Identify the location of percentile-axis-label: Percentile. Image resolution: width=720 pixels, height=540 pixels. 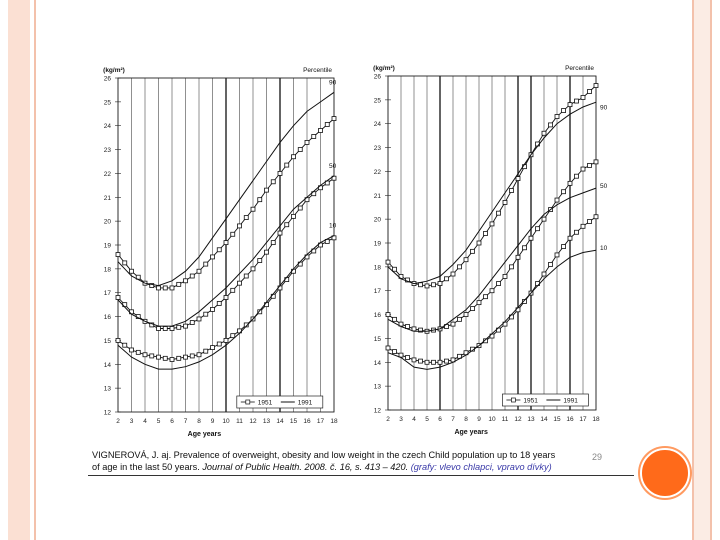
(579, 68).